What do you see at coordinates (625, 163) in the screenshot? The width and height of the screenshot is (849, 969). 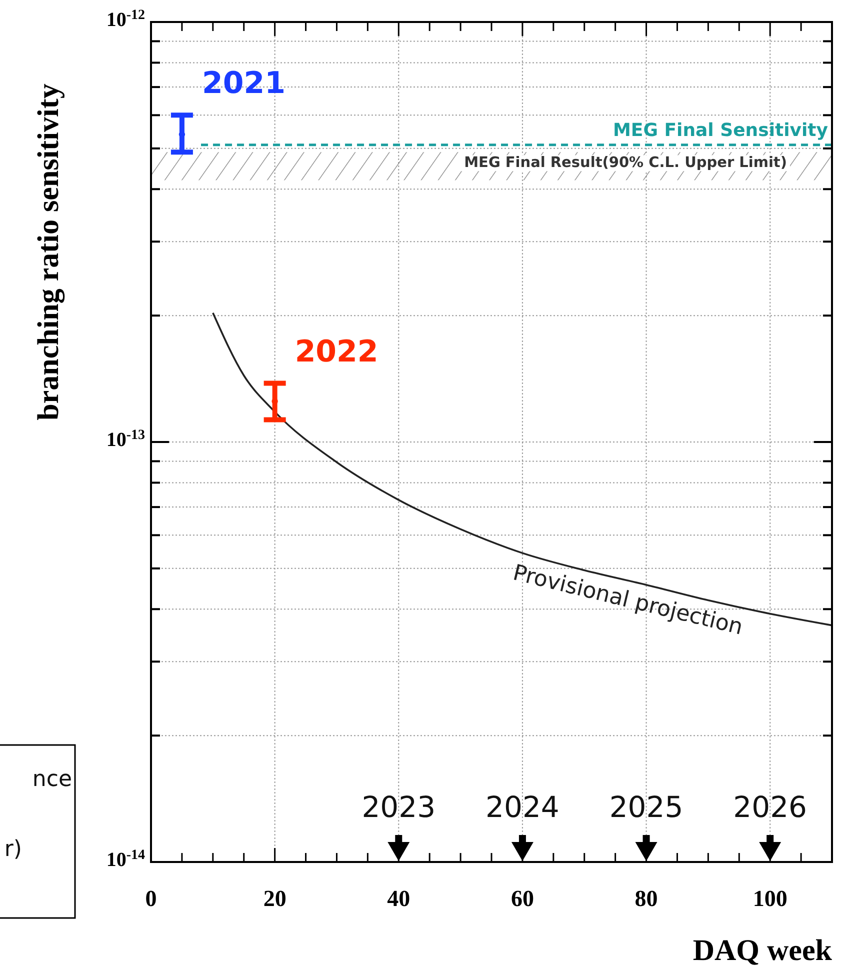 I see `band-label: MEG Final Result(90% C.L. Upper Limit)` at bounding box center [625, 163].